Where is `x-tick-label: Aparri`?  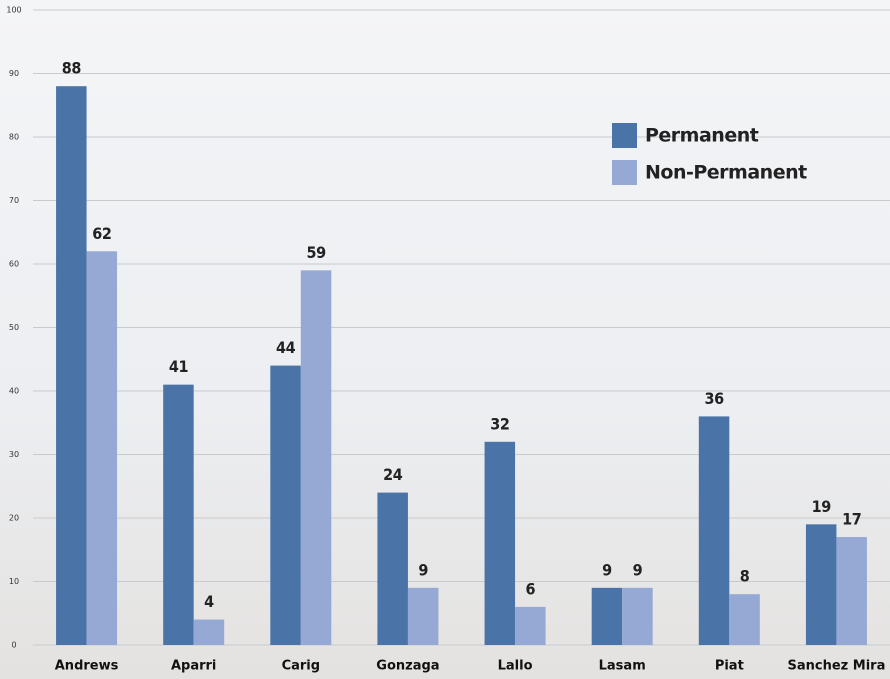 x-tick-label: Aparri is located at coordinates (193, 666).